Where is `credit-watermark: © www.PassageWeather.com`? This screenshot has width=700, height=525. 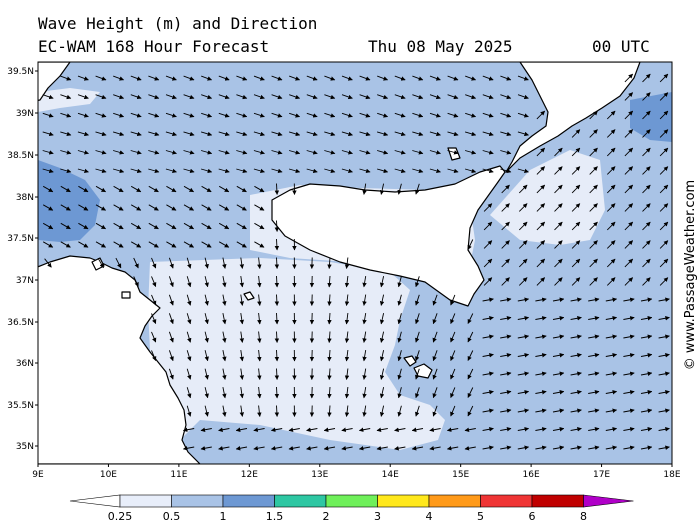
credit-watermark: © www.PassageWeather.com is located at coordinates (690, 275).